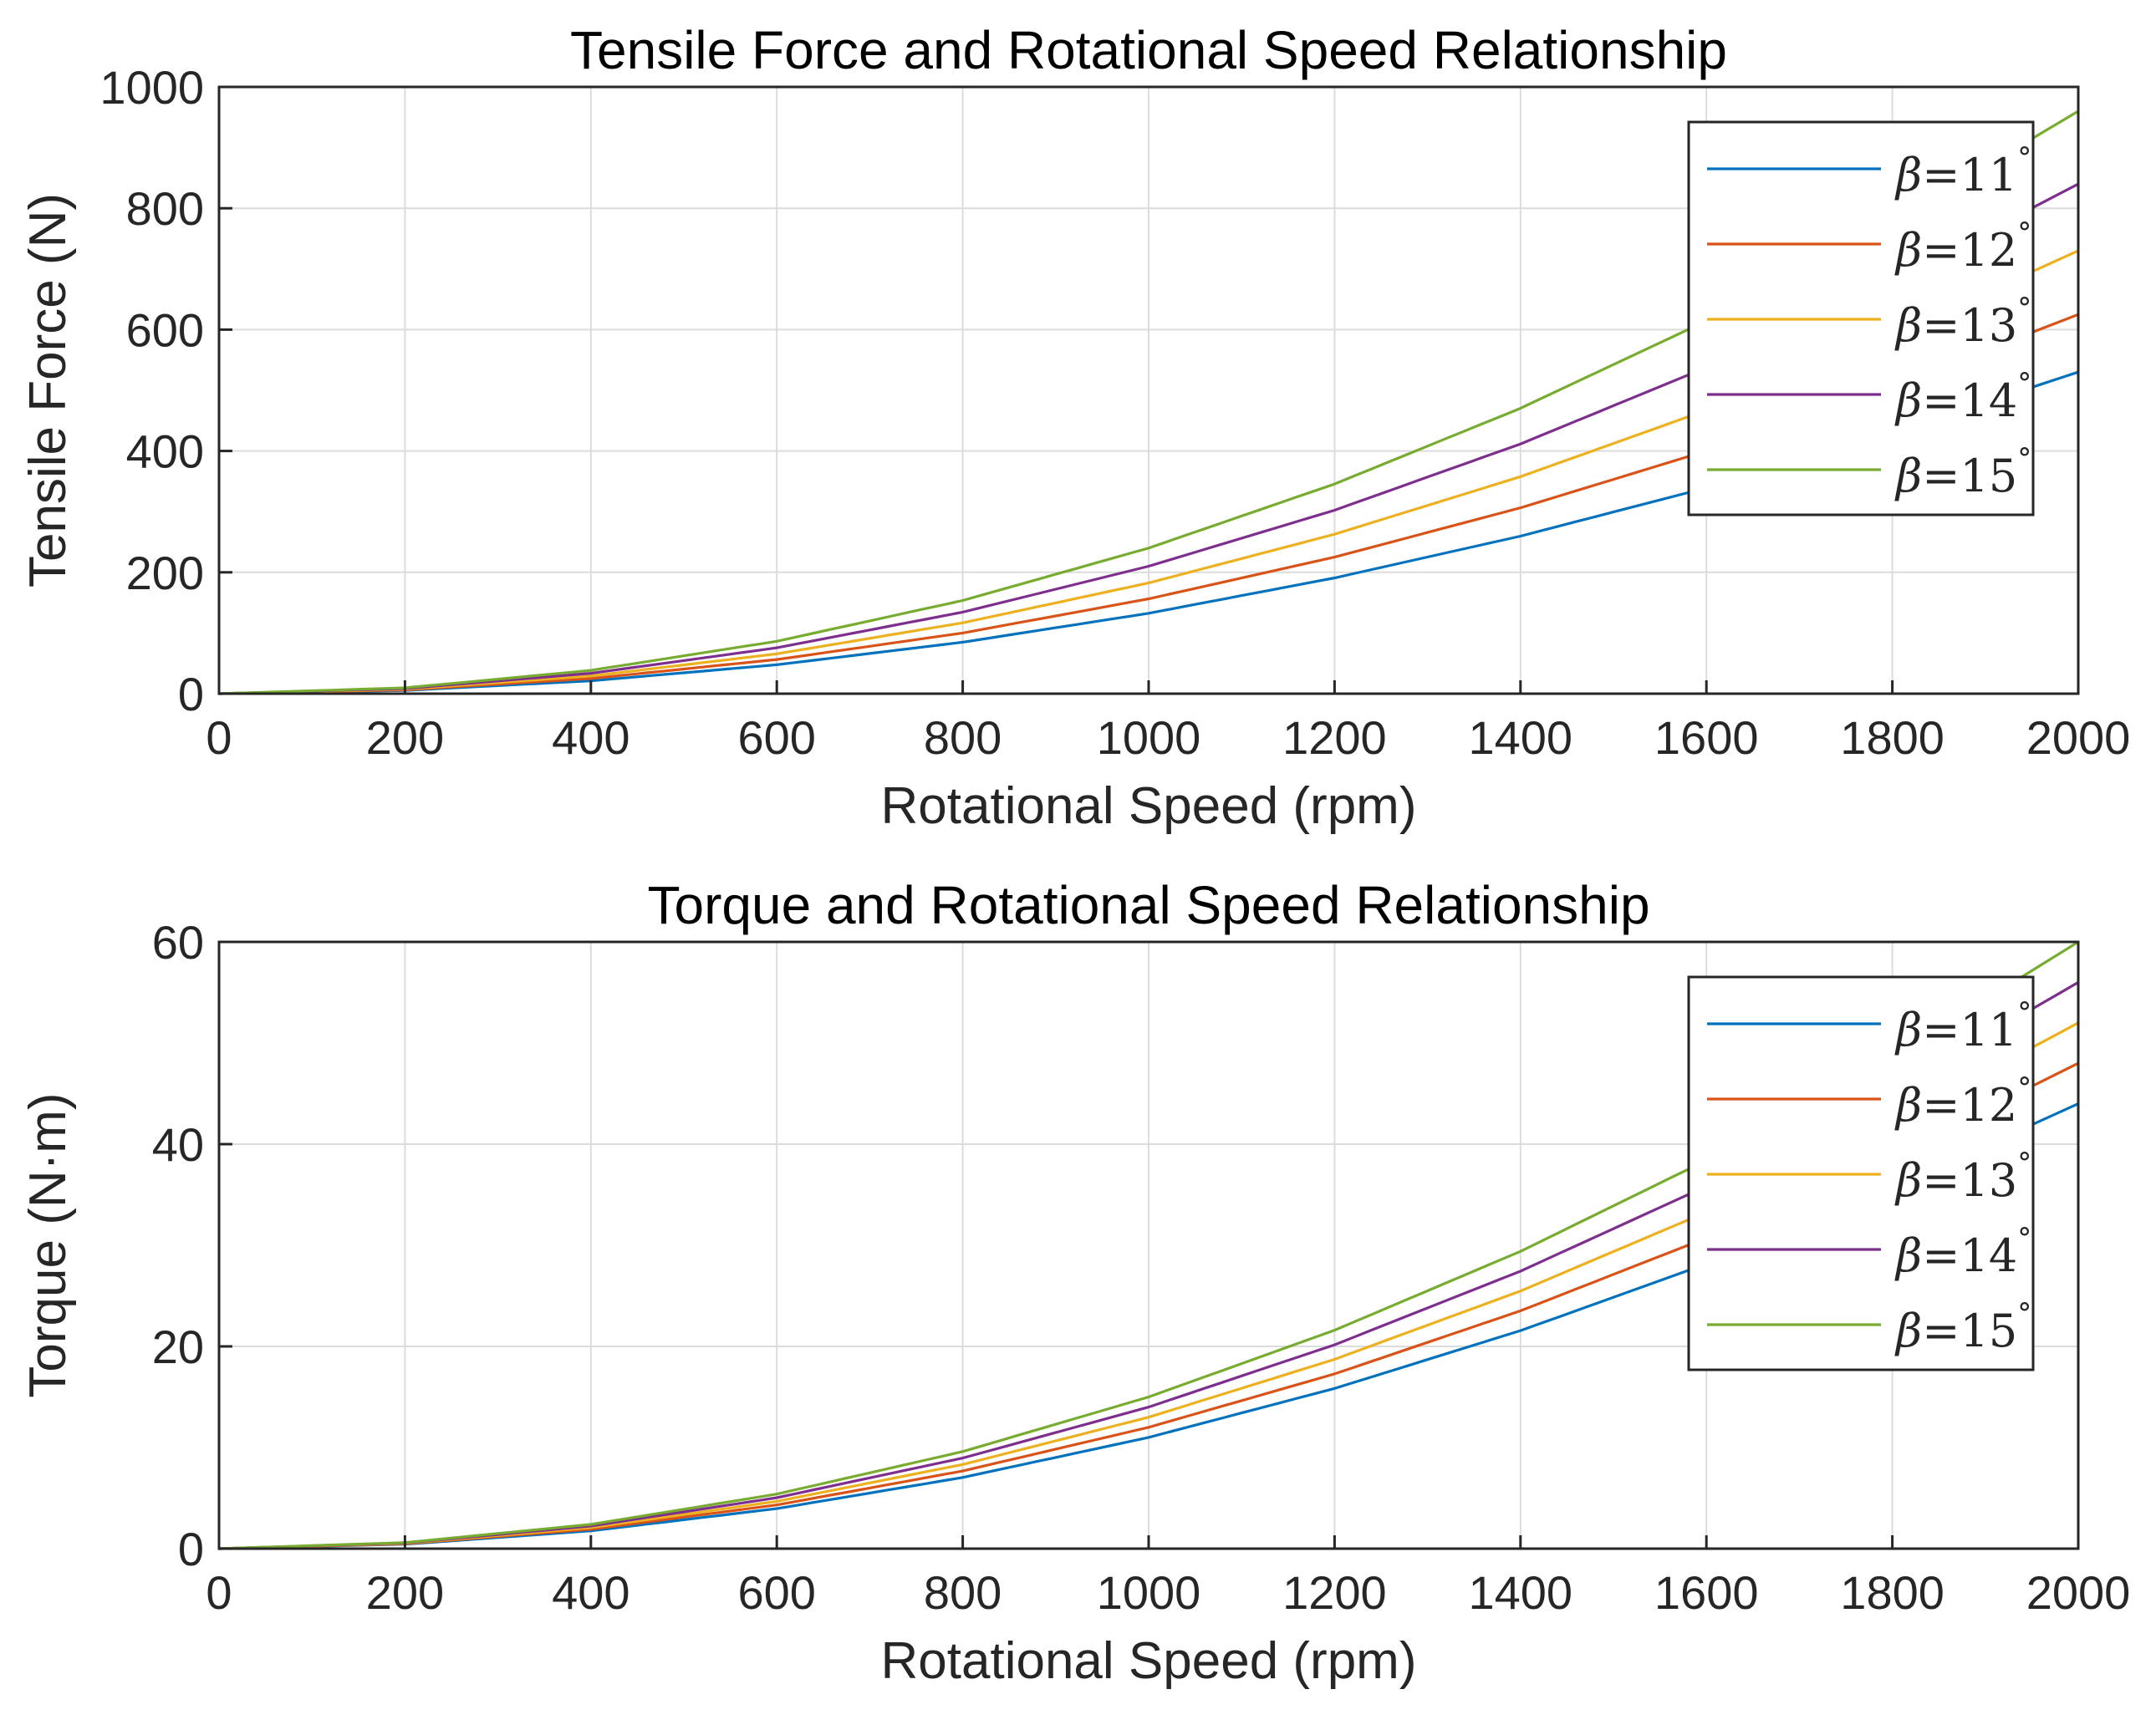  Describe the element at coordinates (165, 330) in the screenshot. I see `y-tick-label: 600` at that location.